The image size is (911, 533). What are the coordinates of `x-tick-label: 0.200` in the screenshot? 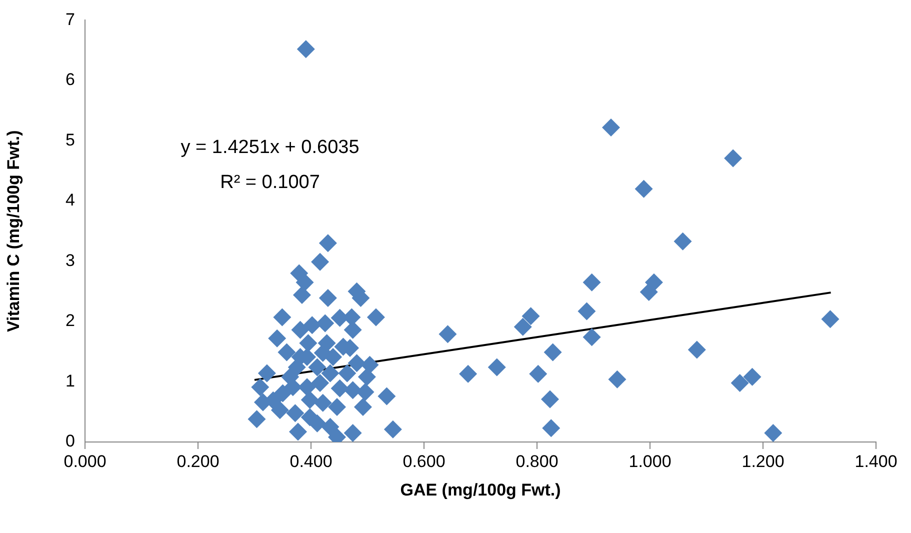 It's located at (198, 461).